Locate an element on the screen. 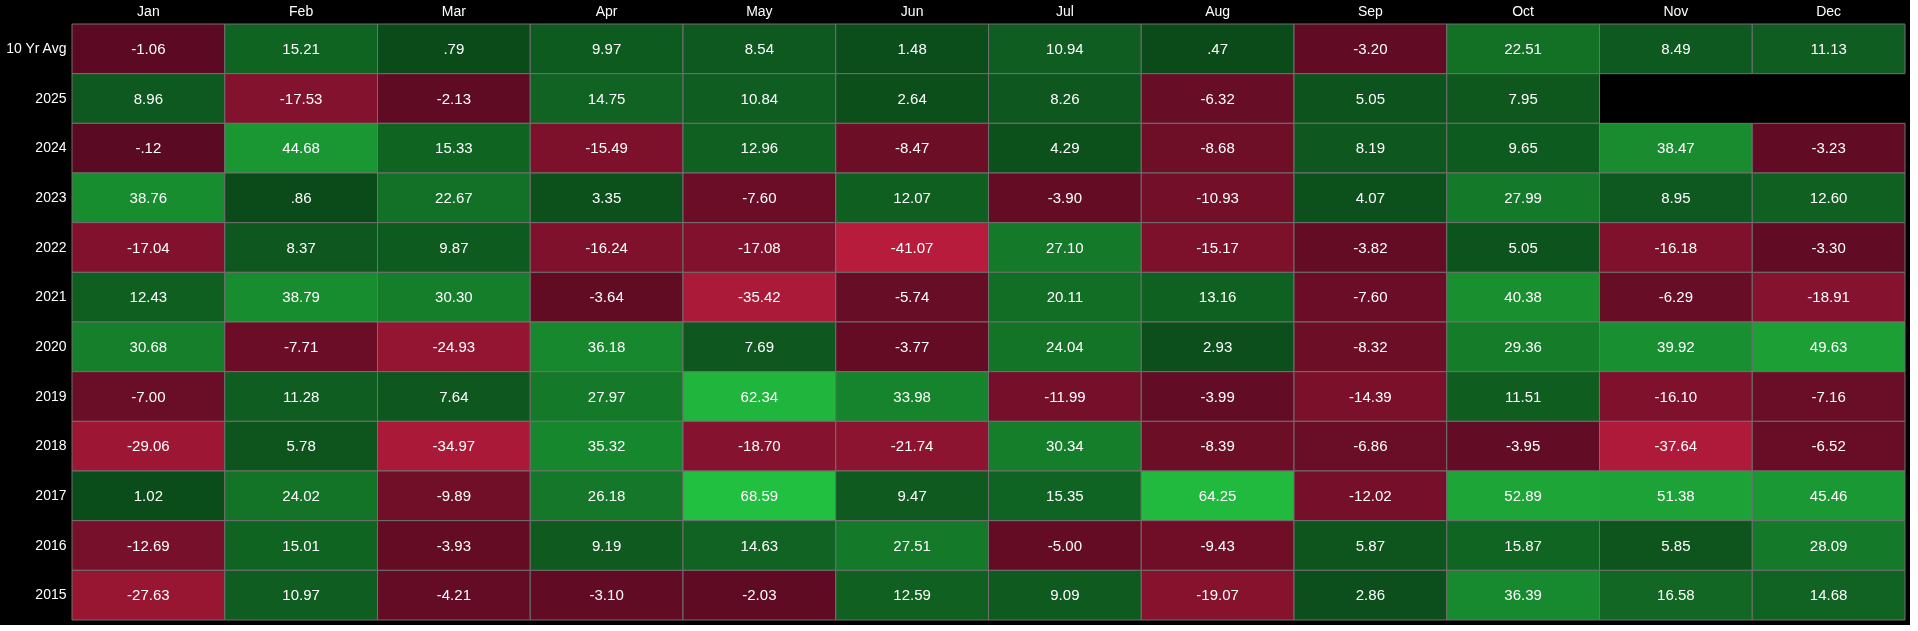 The width and height of the screenshot is (1918, 631). data-label: 11.28 is located at coordinates (301, 396).